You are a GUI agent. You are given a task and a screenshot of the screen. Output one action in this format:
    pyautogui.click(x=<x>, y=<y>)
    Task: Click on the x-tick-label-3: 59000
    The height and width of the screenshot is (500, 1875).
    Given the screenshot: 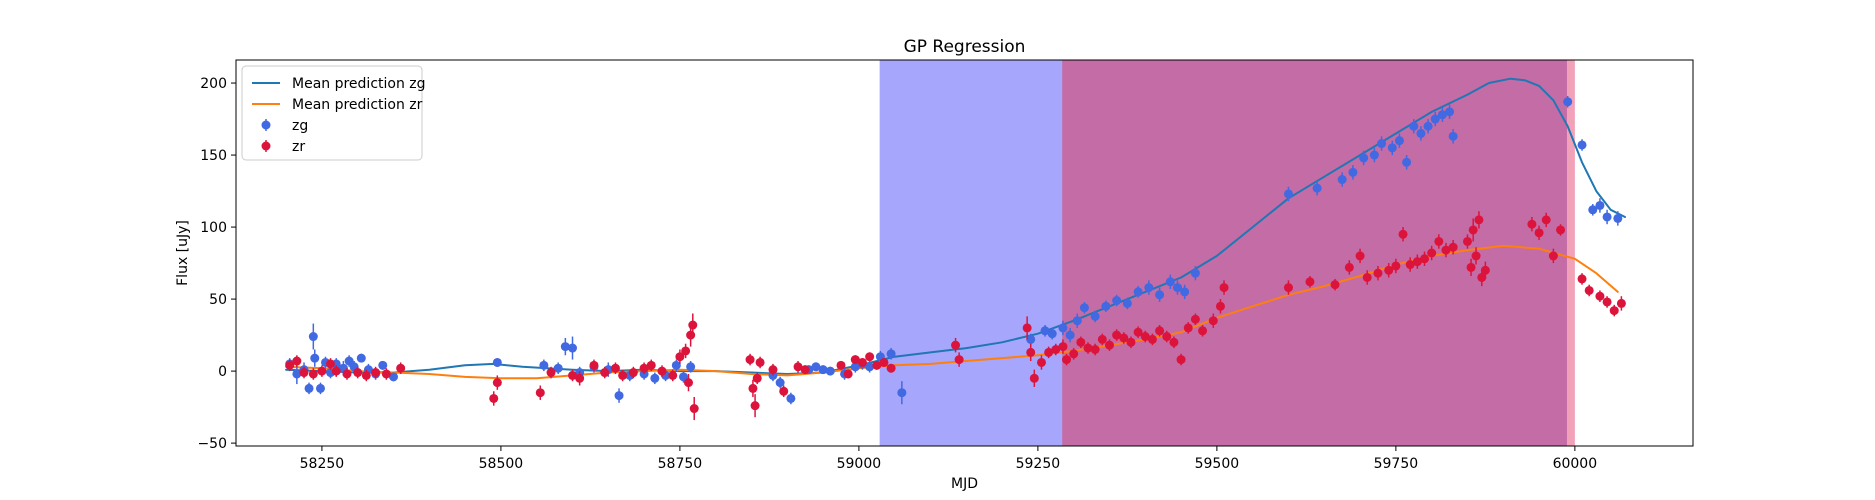 What is the action you would take?
    pyautogui.click(x=859, y=464)
    